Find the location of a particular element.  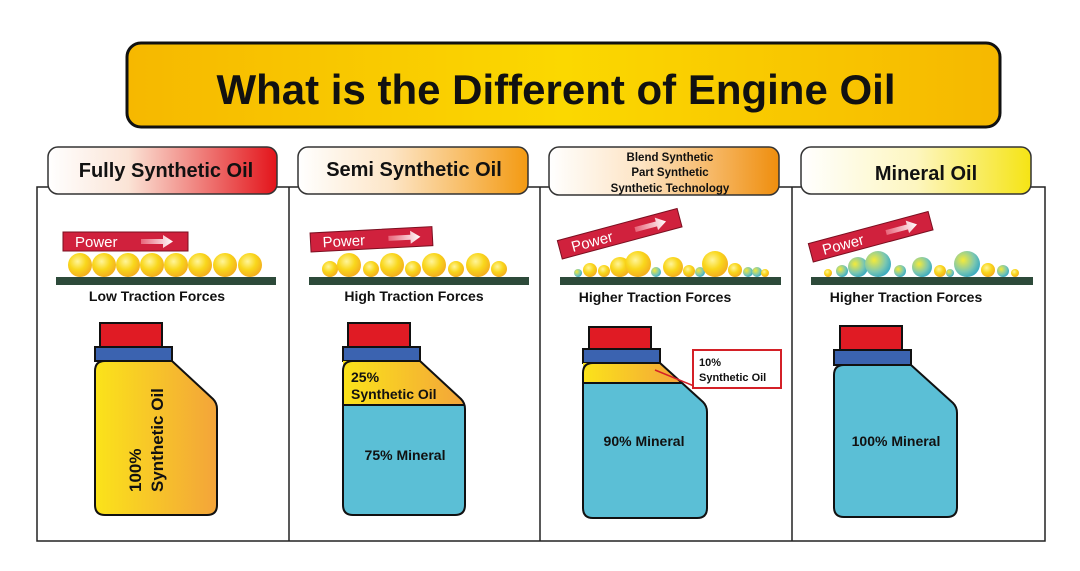

svg-text: Synthetic Technology is located at coordinates (670, 189).